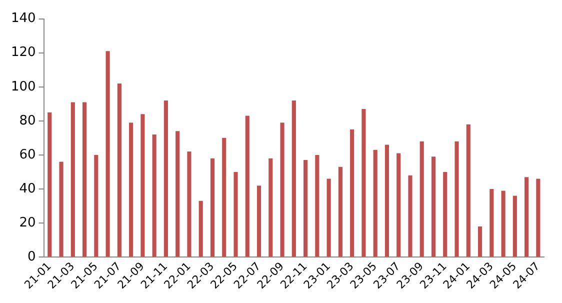 The width and height of the screenshot is (562, 303). I want to click on y-tick-label: 20, so click(27, 222).